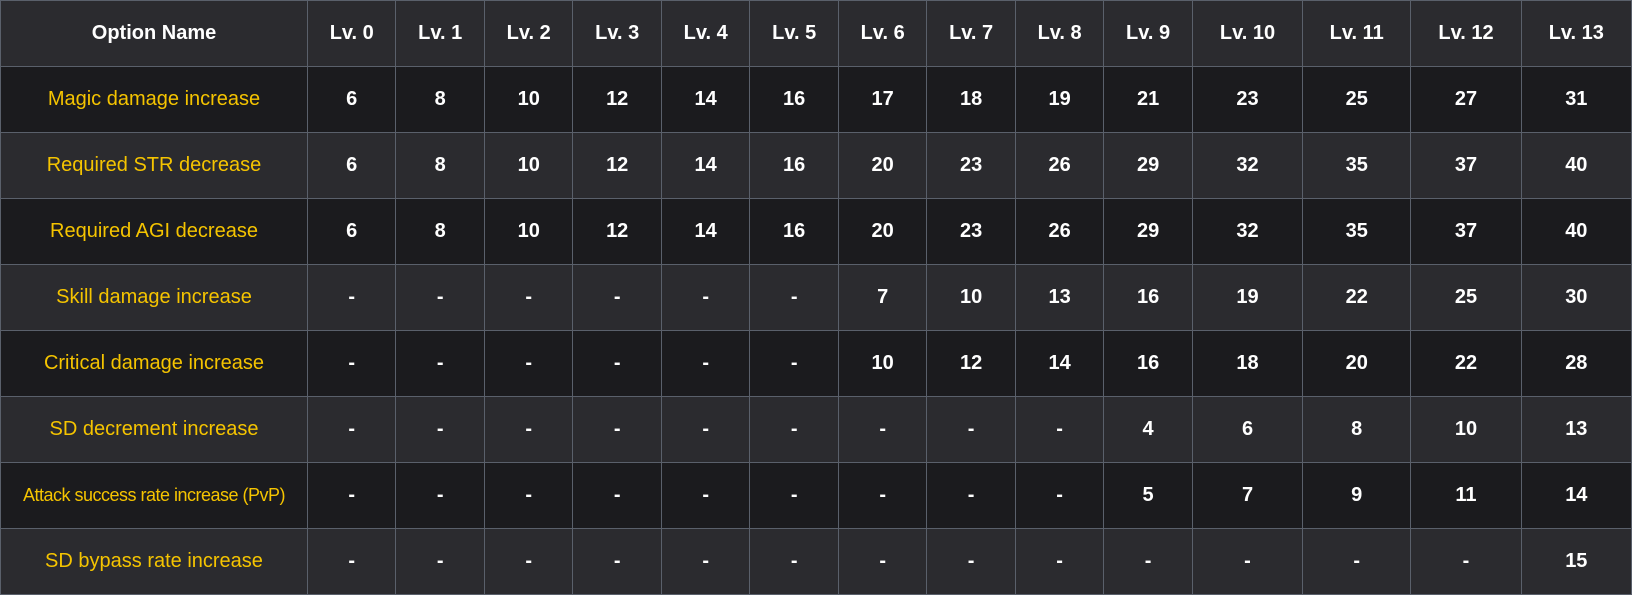 Image resolution: width=1632 pixels, height=595 pixels. What do you see at coordinates (1148, 495) in the screenshot?
I see `level-value: 5` at bounding box center [1148, 495].